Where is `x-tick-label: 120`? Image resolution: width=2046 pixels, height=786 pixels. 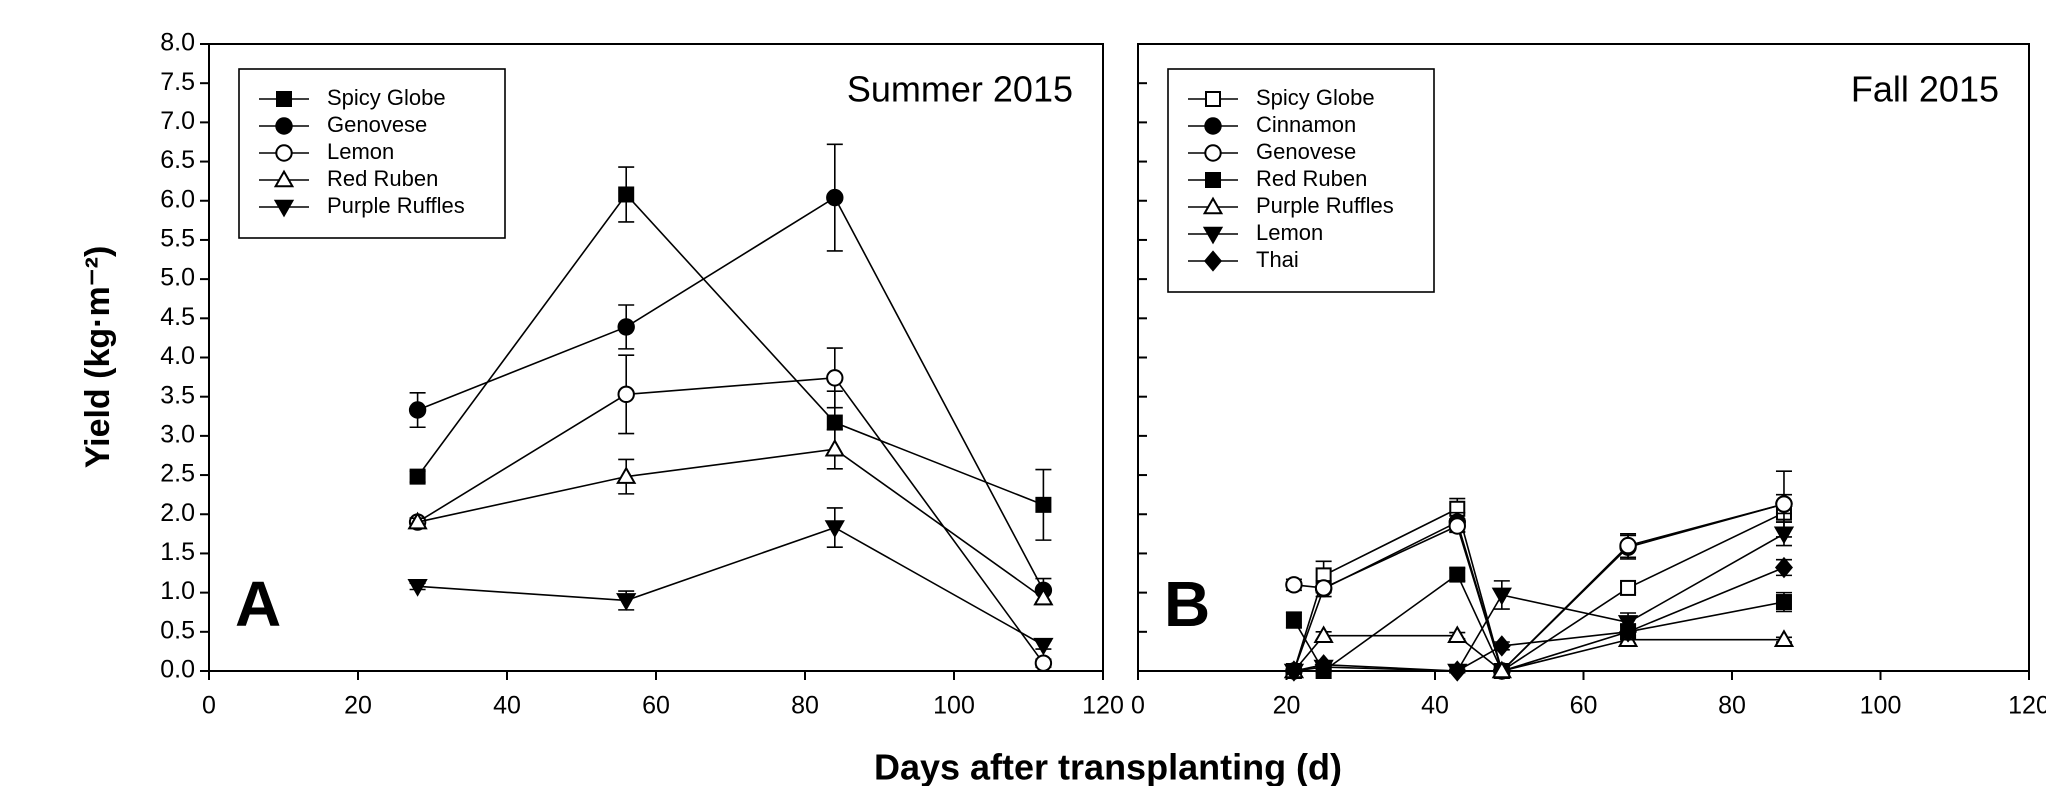
x-tick-label: 120 is located at coordinates (2027, 706).